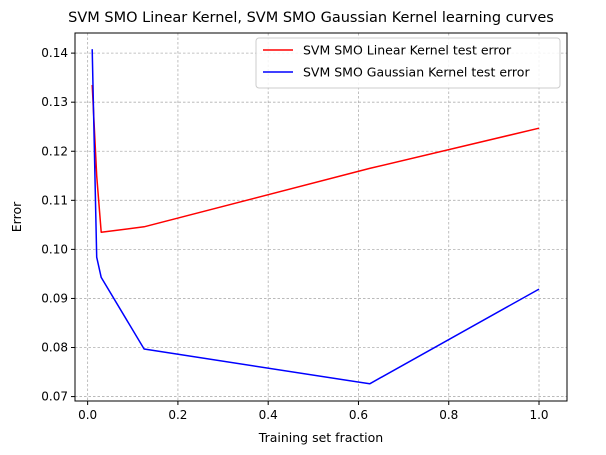  What do you see at coordinates (54, 397) in the screenshot?
I see `y-tick-label: 0.07` at bounding box center [54, 397].